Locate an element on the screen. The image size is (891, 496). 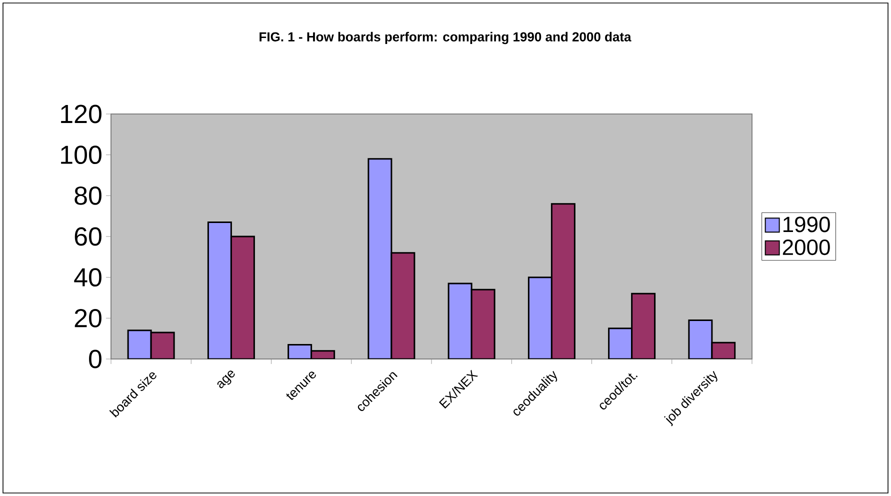
y-tick-label: 120 is located at coordinates (81, 114).